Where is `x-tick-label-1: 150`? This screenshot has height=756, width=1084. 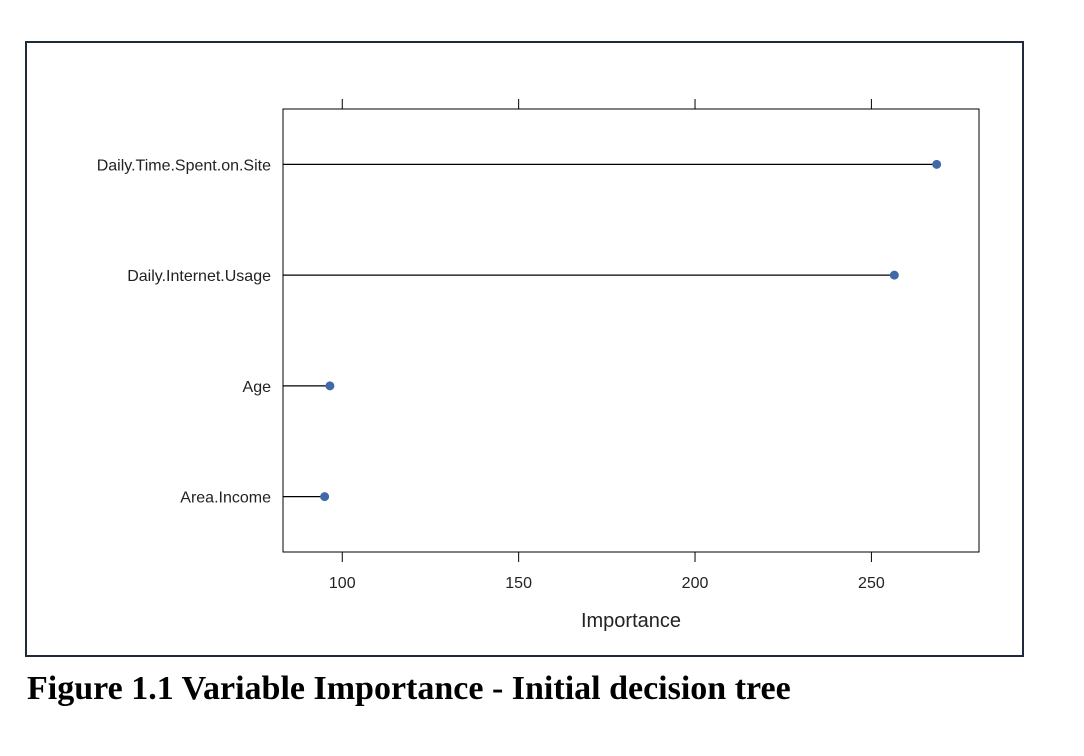
x-tick-label-1: 150 is located at coordinates (518, 583).